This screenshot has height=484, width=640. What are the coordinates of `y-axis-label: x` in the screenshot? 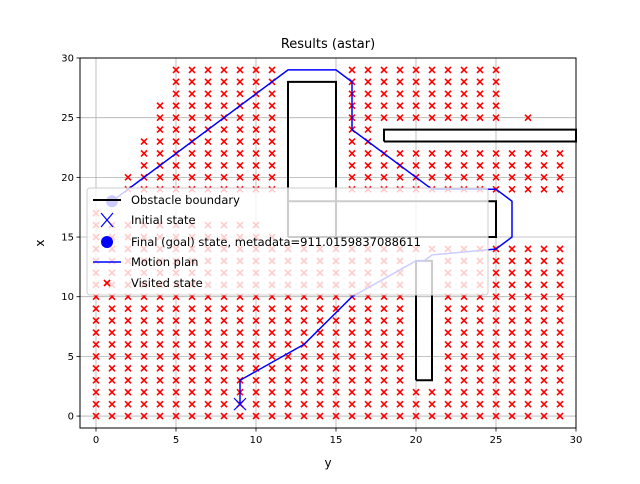 It's located at (40, 242).